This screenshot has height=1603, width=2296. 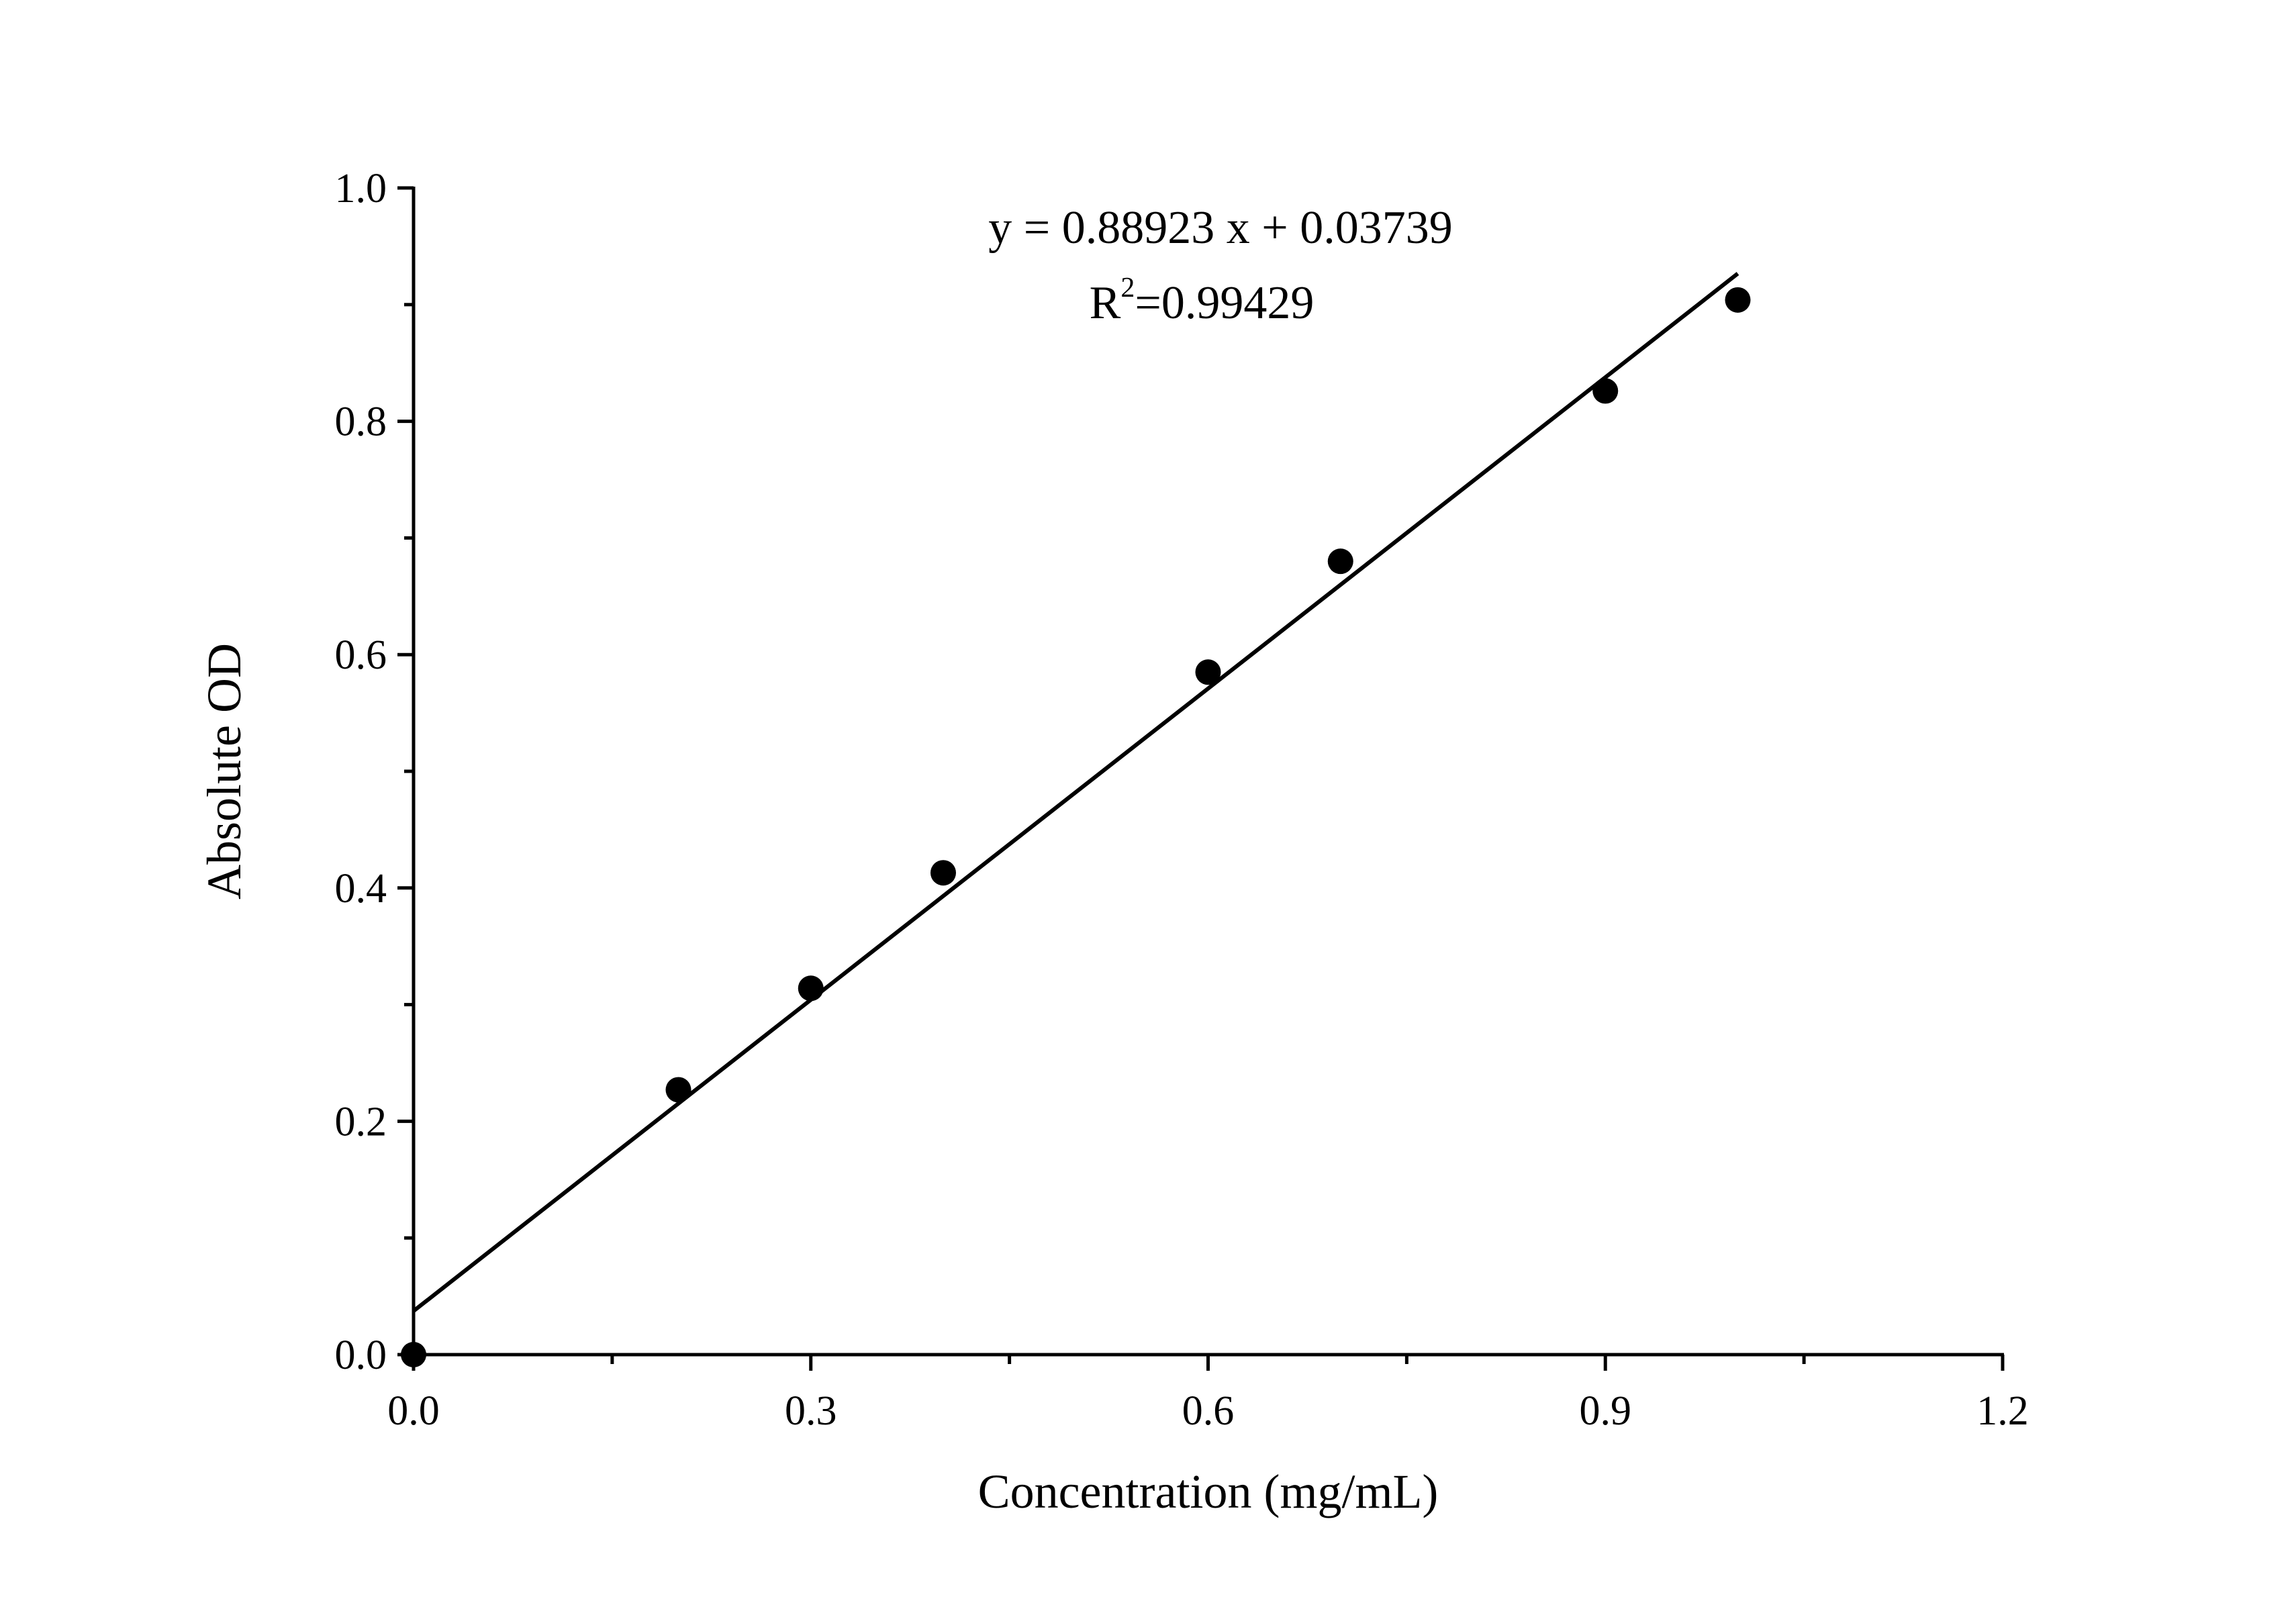 What do you see at coordinates (1220, 228) in the screenshot?
I see `regression-equation: y = 0.88923 x + 0.03739` at bounding box center [1220, 228].